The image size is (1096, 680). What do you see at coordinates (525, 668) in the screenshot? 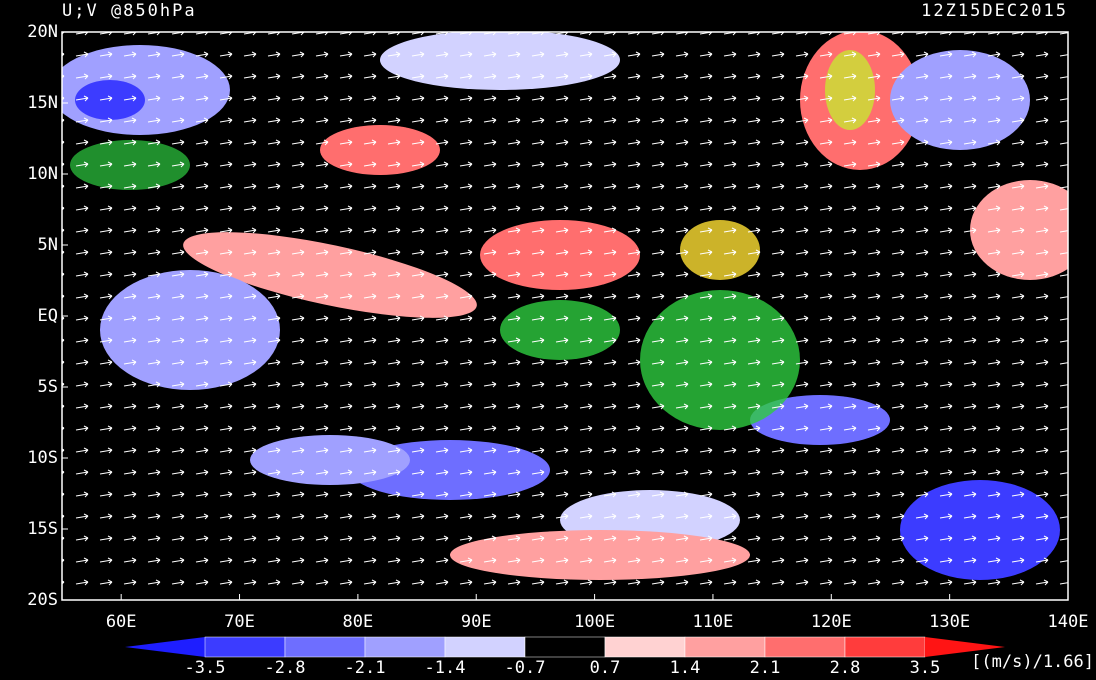
I see `colorbar-label: -0.7` at bounding box center [525, 668].